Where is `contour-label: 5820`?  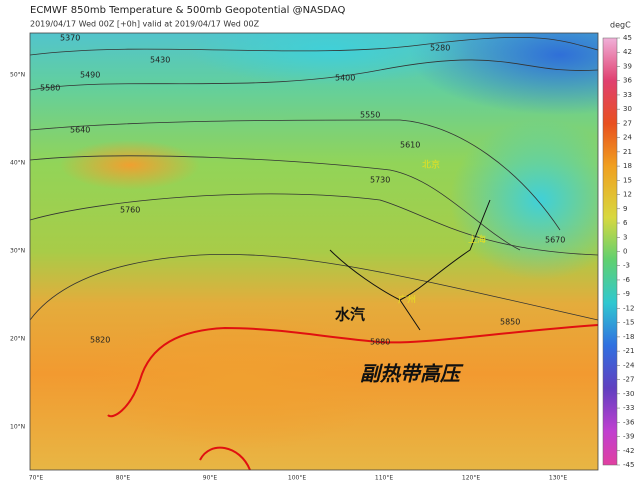 contour-label: 5820 is located at coordinates (100, 340).